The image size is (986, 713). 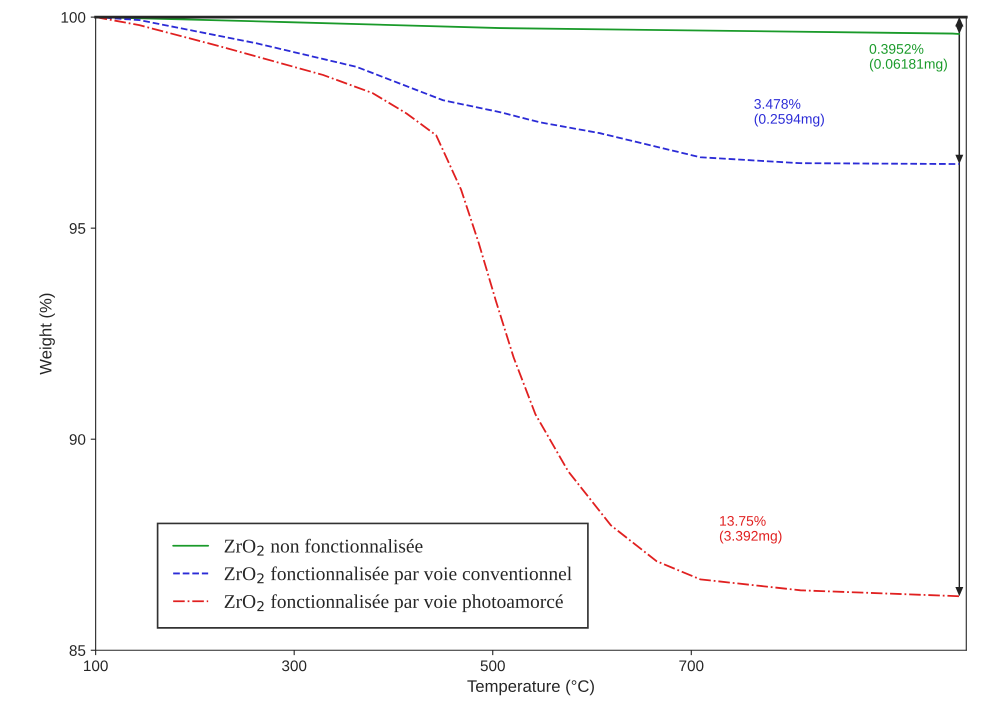 I want to click on y-tick-label: 85, so click(x=78, y=650).